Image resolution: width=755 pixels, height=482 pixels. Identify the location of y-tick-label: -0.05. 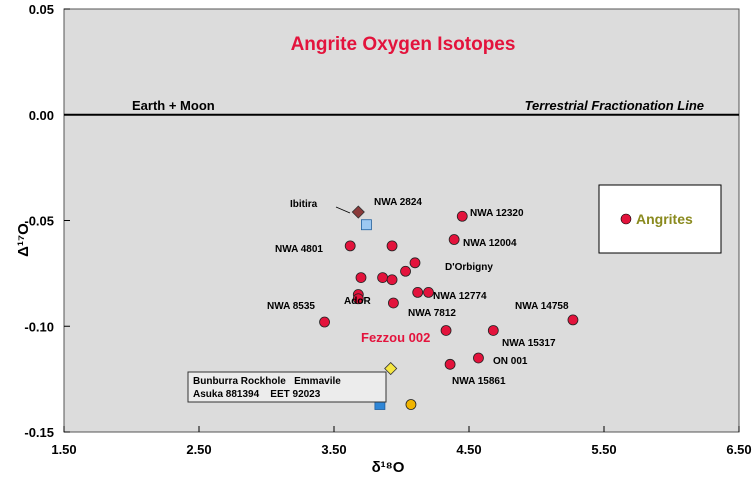
(39, 221).